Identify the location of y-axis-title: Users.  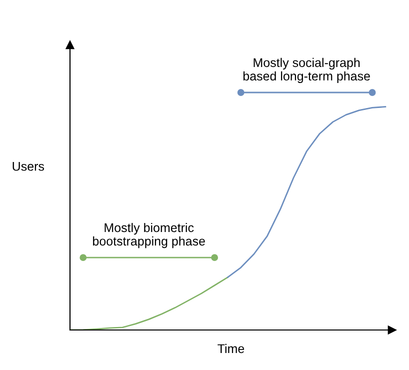
(28, 166).